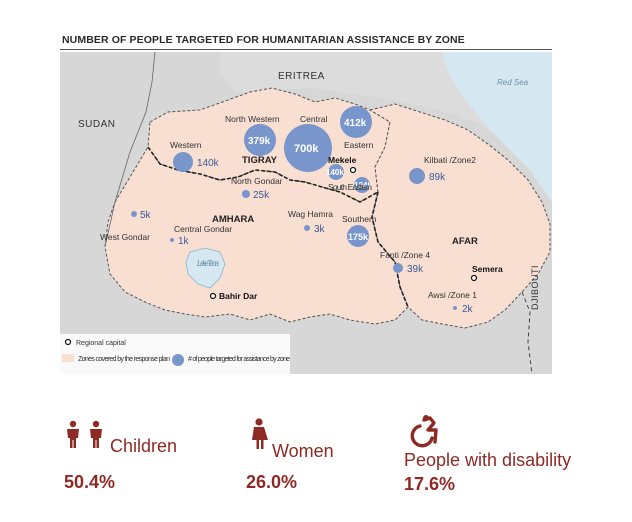 The width and height of the screenshot is (632, 522). I want to click on stat-children: Children 50.4%, so click(149, 456).